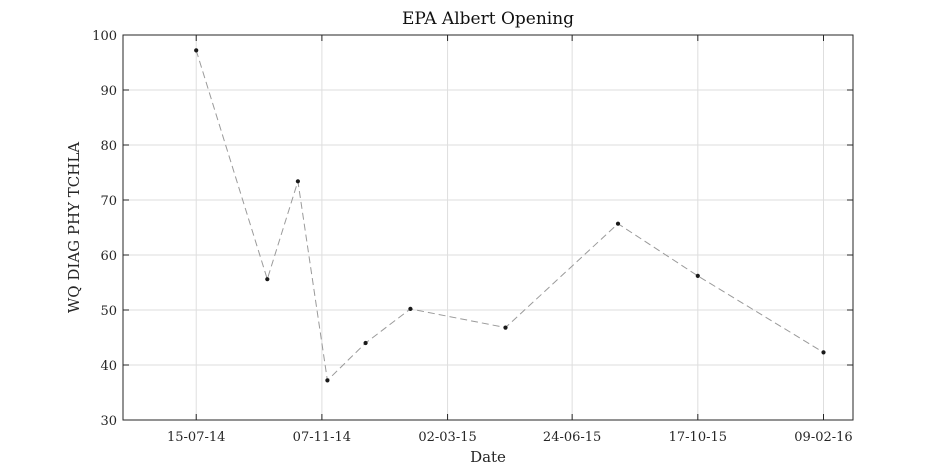  I want to click on y-tick-label: 90, so click(108, 91).